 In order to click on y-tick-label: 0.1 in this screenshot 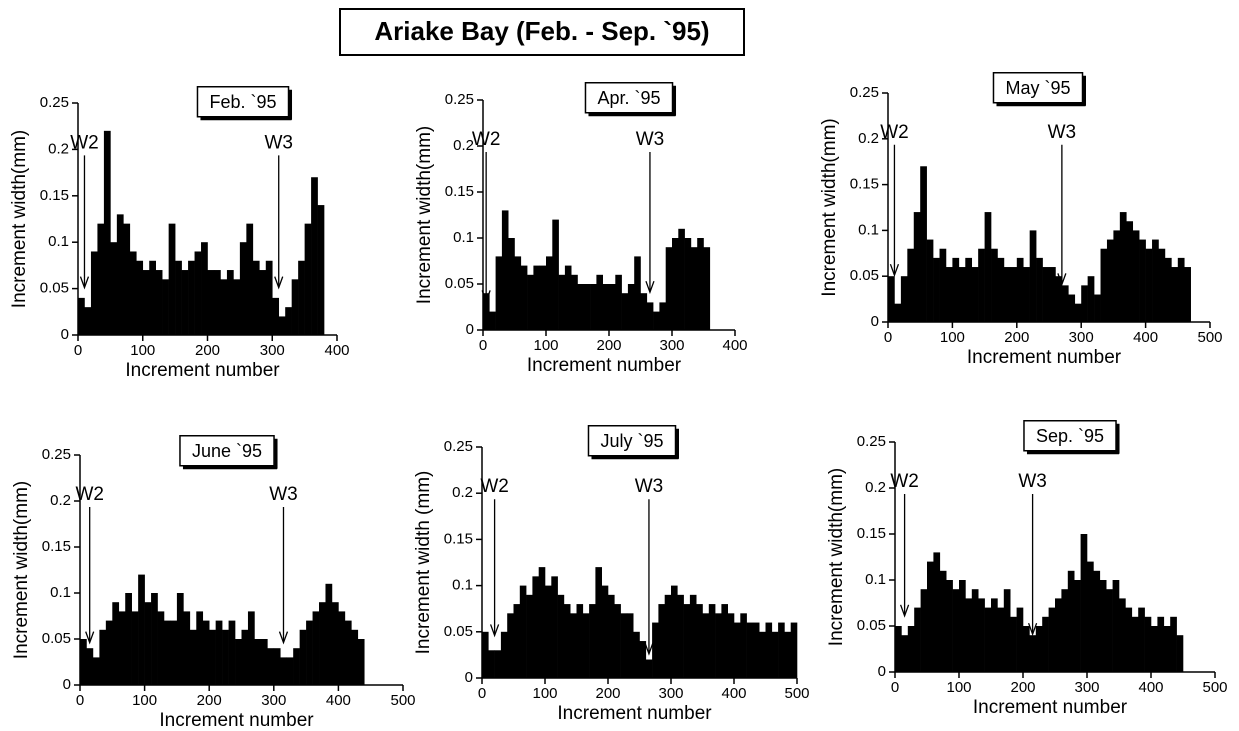, I will do `click(60, 592)`.